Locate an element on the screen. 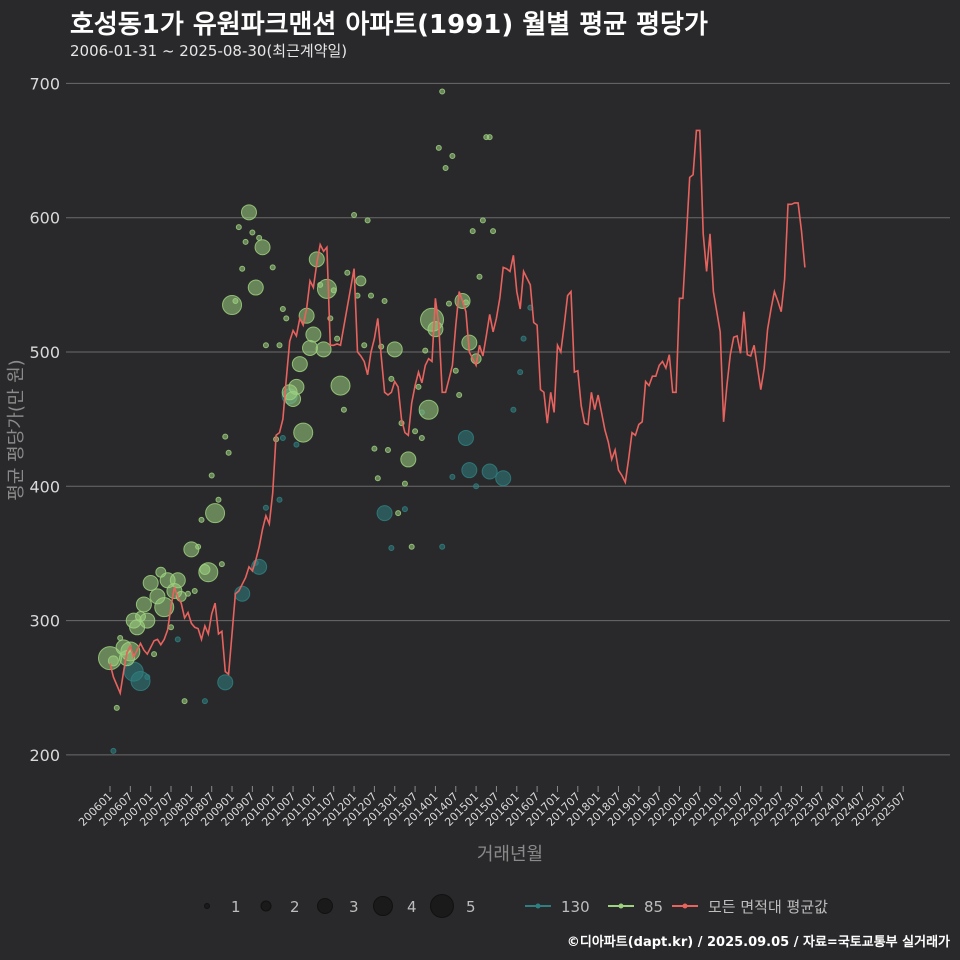  y-axis: 200 300 400 500 600 700 is located at coordinates (44, 419).